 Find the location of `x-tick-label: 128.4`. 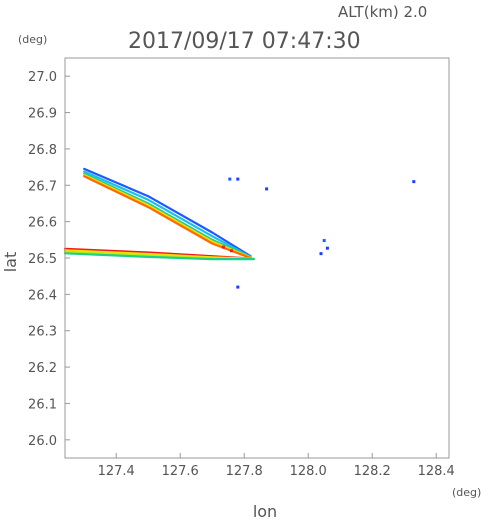

x-tick-label: 128.4 is located at coordinates (436, 471).